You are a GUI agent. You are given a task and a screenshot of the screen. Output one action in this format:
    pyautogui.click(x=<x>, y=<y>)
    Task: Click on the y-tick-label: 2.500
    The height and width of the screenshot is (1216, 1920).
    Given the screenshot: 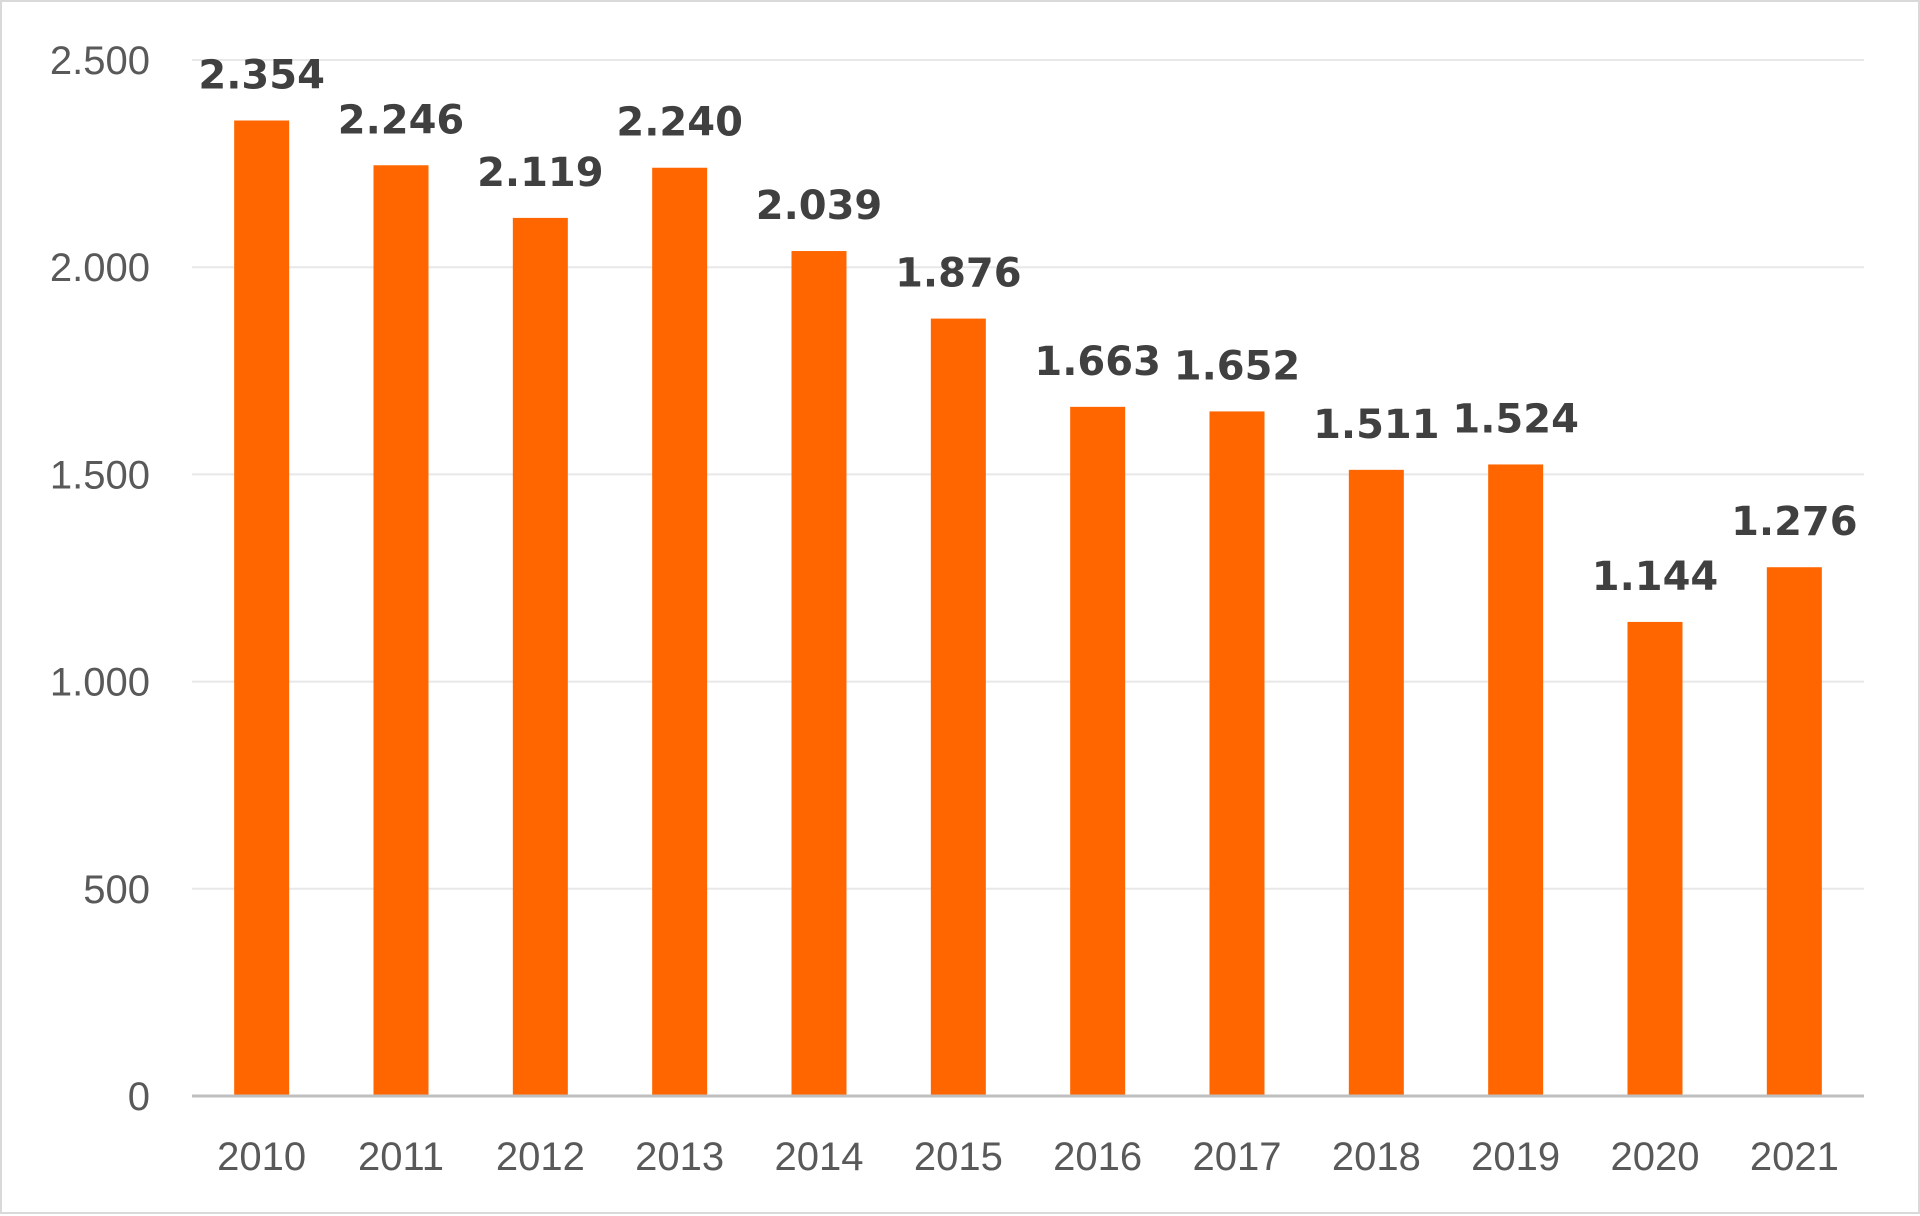 What is the action you would take?
    pyautogui.click(x=100, y=61)
    